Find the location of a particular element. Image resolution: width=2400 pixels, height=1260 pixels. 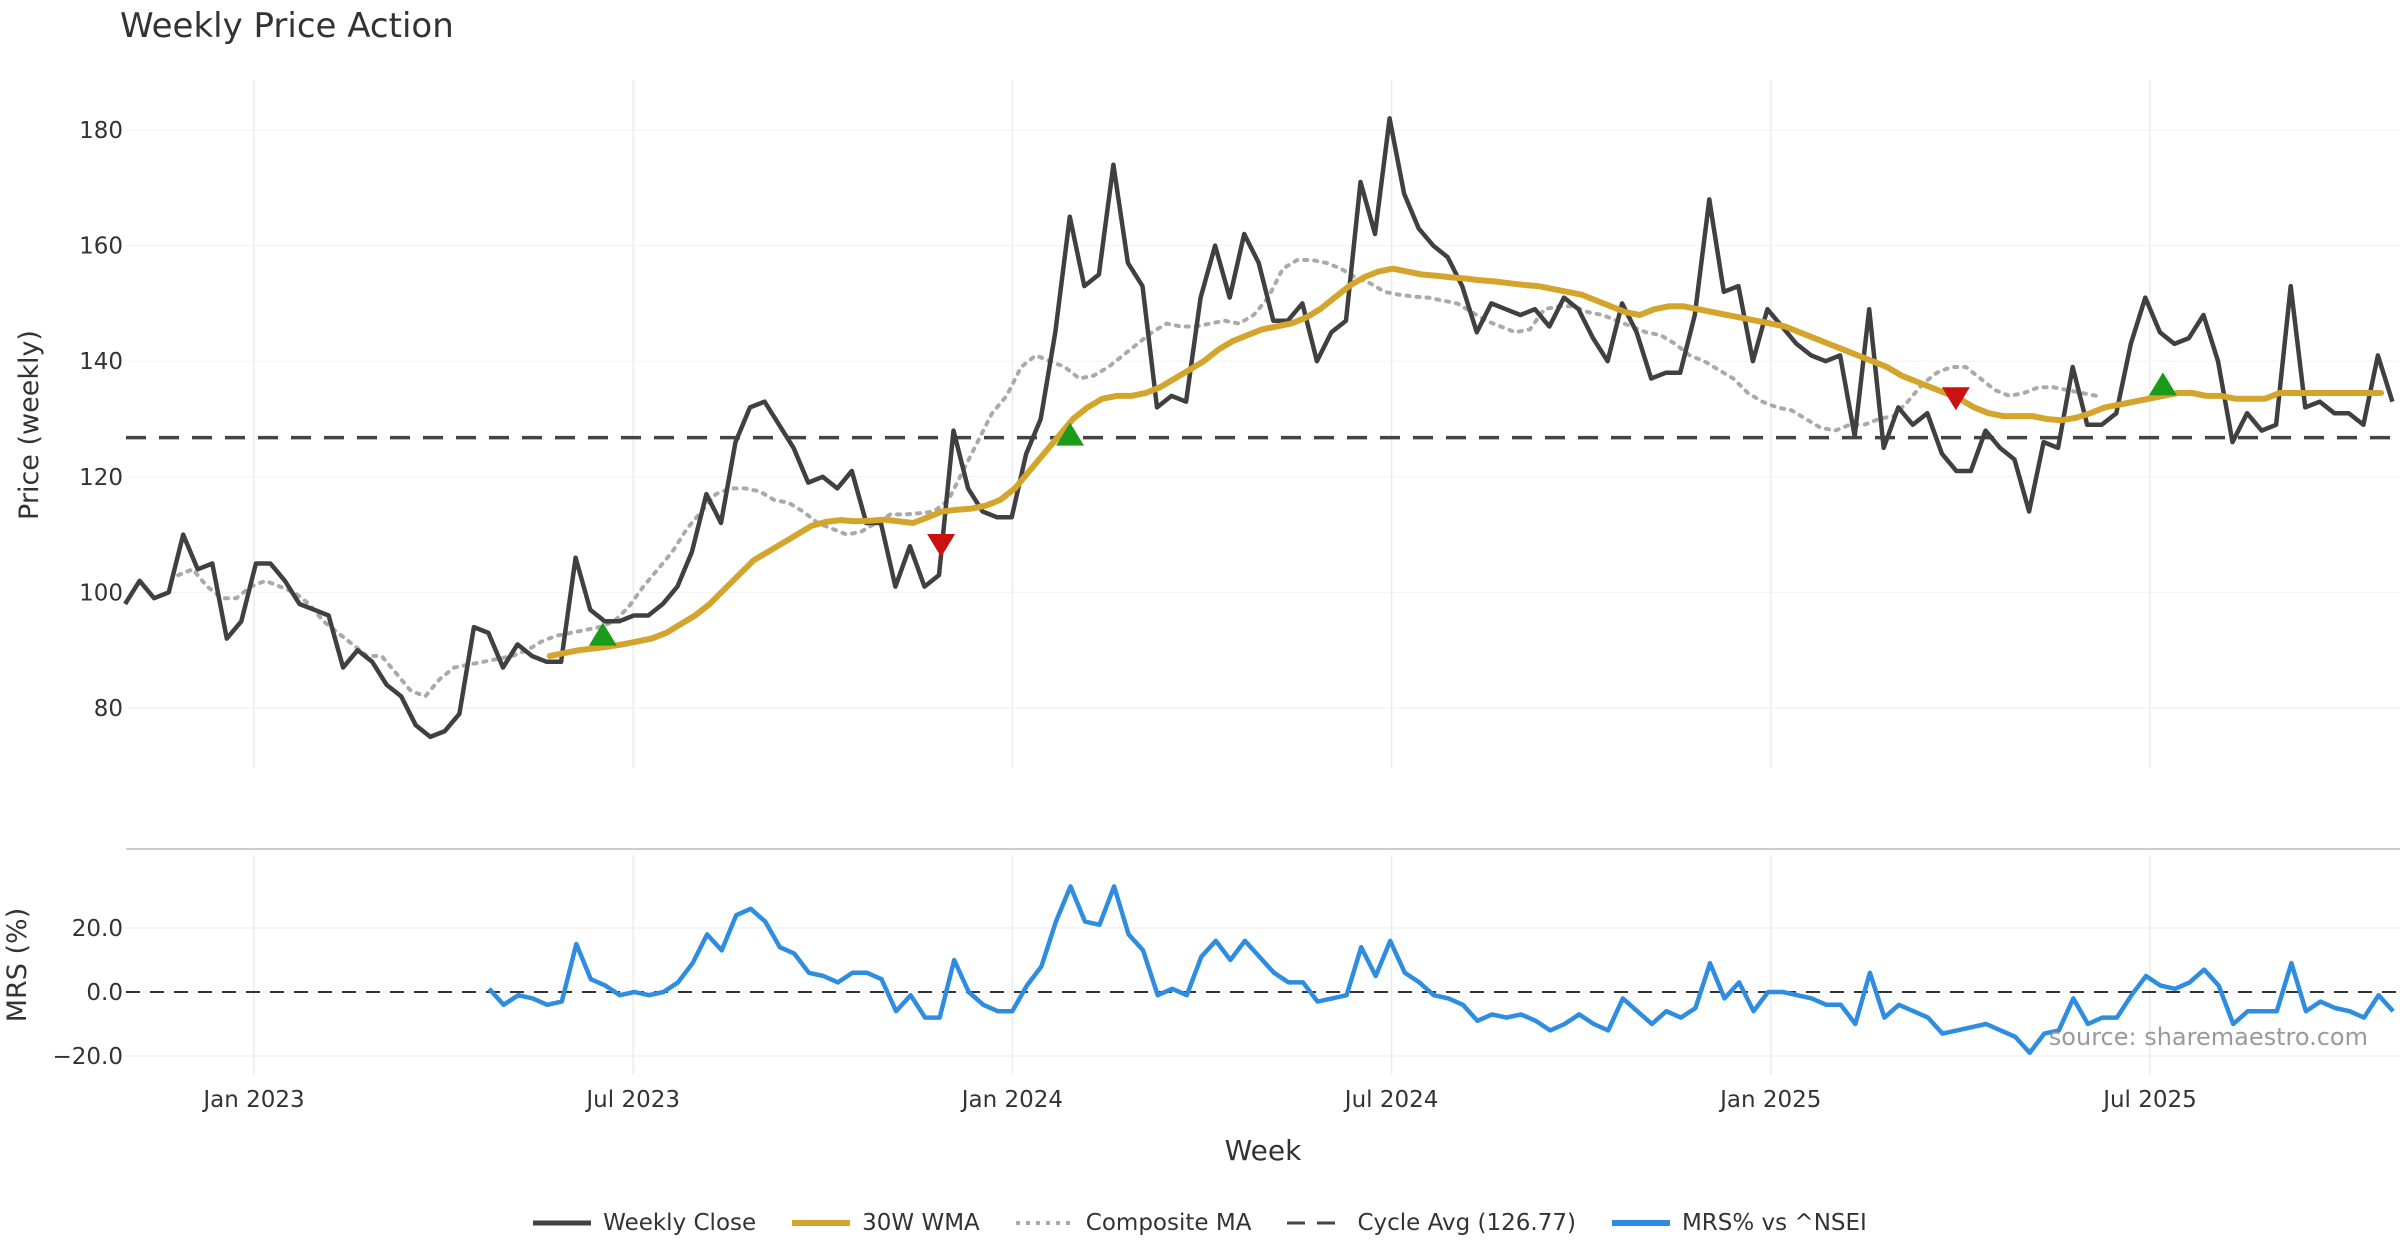

x-tick-label: Jan 2025 is located at coordinates (1769, 1100).